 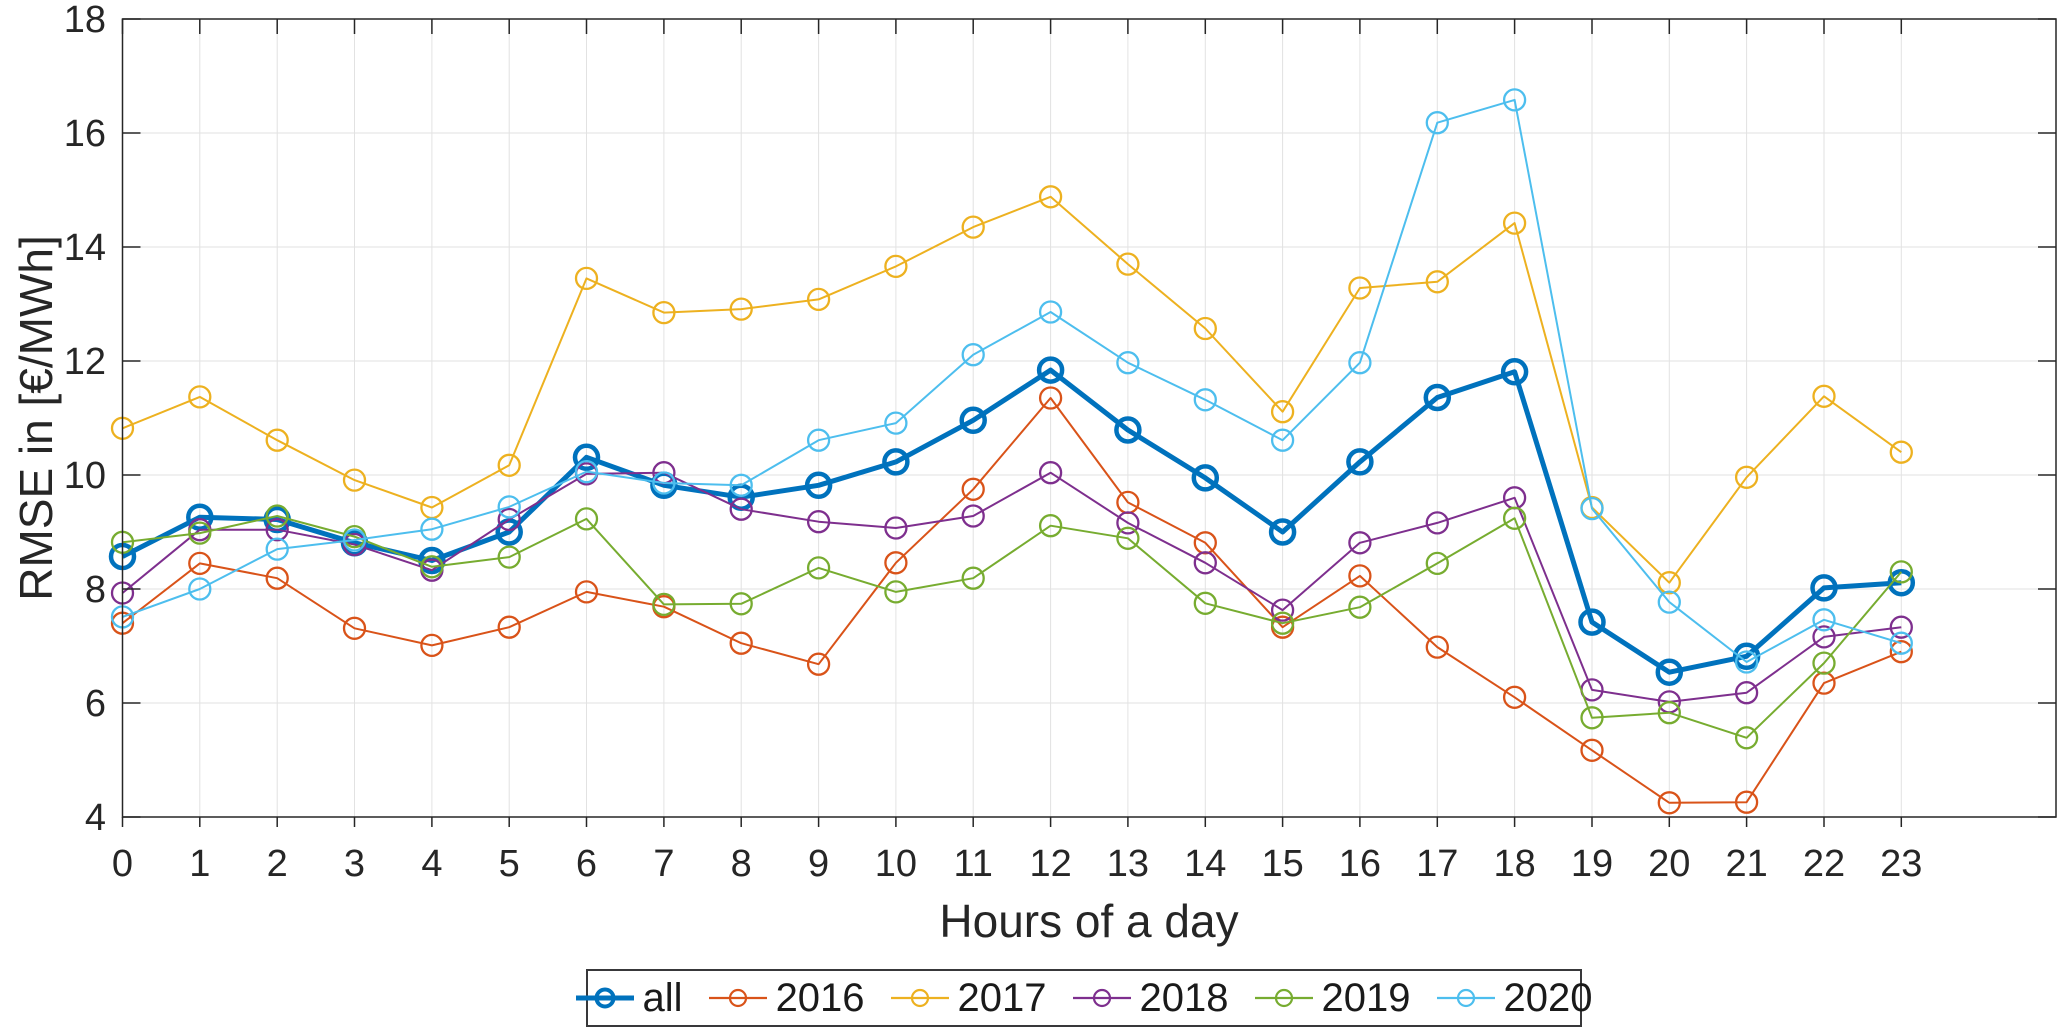 What do you see at coordinates (663, 864) in the screenshot?
I see `x-tick-label: 7` at bounding box center [663, 864].